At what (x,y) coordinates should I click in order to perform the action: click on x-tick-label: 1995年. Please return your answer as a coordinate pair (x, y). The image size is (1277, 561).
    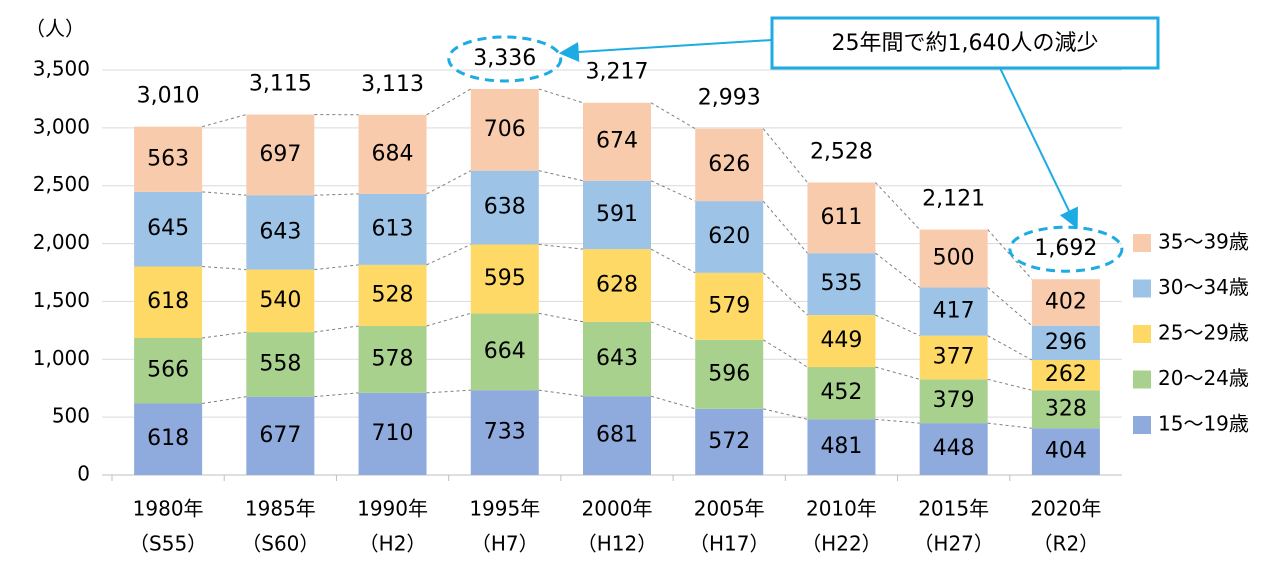
    Looking at the image, I should click on (504, 509).